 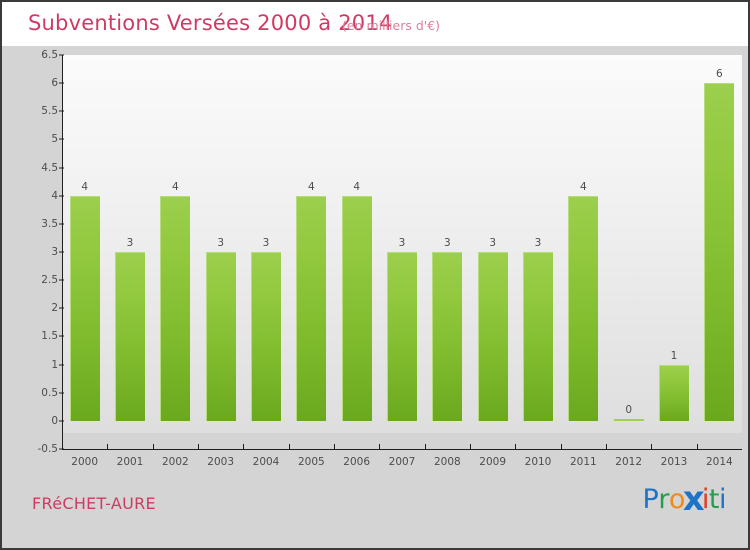 I want to click on y-tick-label: 2.5, so click(x=49, y=280).